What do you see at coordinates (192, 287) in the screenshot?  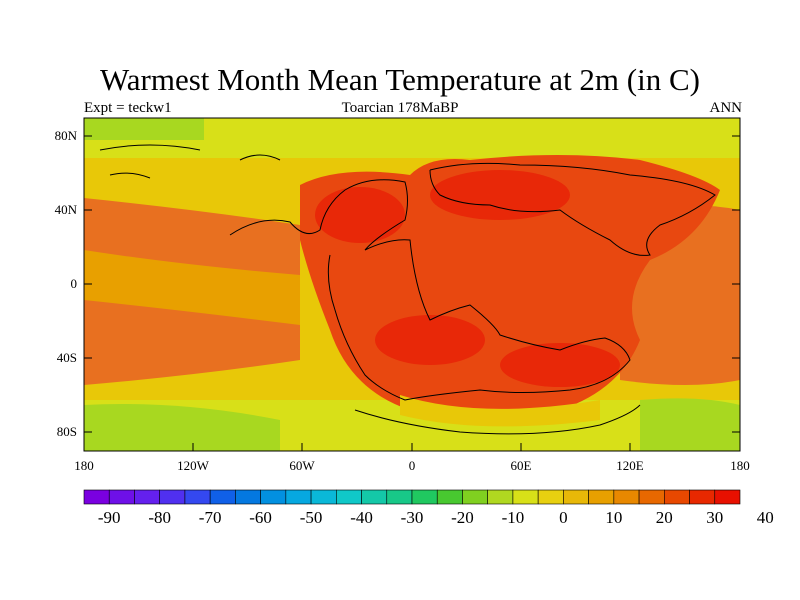 I see `ocean-equatorial-cool` at bounding box center [192, 287].